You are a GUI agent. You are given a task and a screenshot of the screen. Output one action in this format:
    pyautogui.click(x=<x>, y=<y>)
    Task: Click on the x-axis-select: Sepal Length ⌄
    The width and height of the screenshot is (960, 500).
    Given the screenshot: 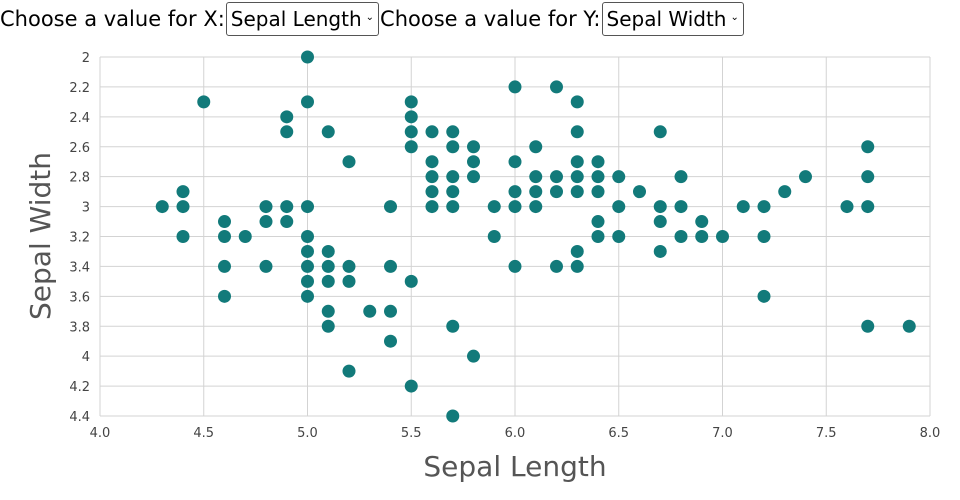 What is the action you would take?
    pyautogui.click(x=302, y=19)
    